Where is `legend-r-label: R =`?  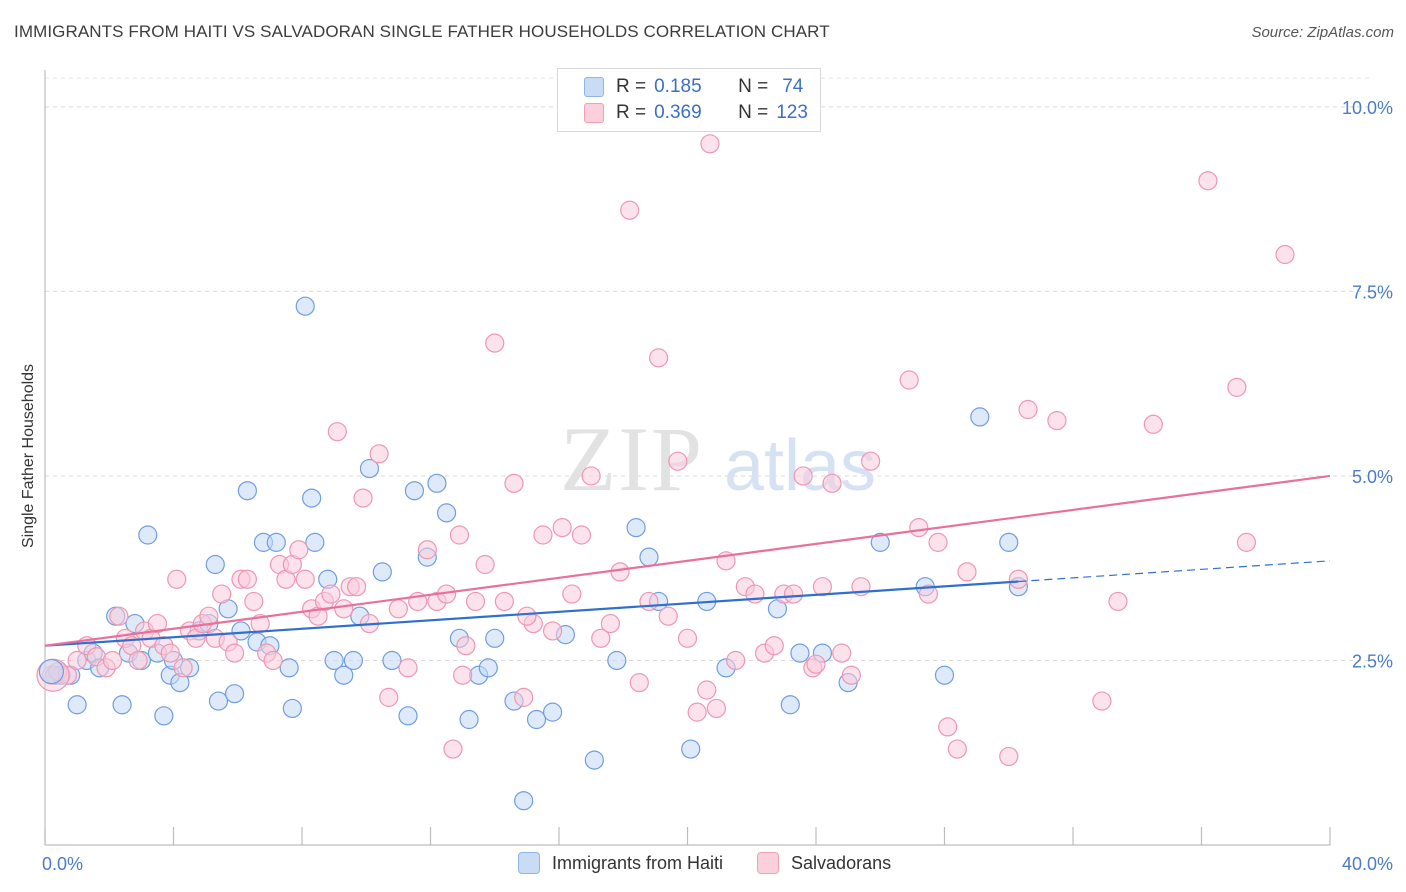
legend-r-label: R = is located at coordinates (631, 86).